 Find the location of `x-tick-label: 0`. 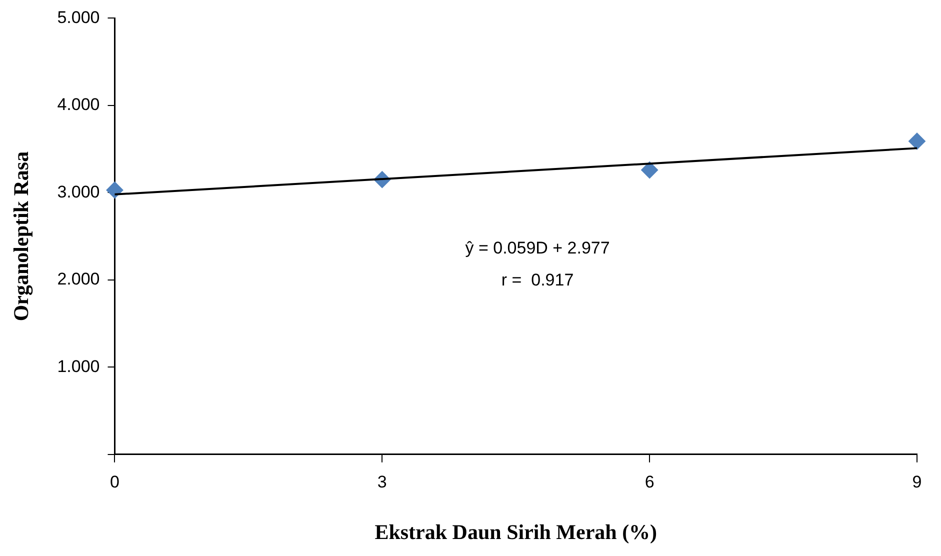

x-tick-label: 0 is located at coordinates (115, 482).